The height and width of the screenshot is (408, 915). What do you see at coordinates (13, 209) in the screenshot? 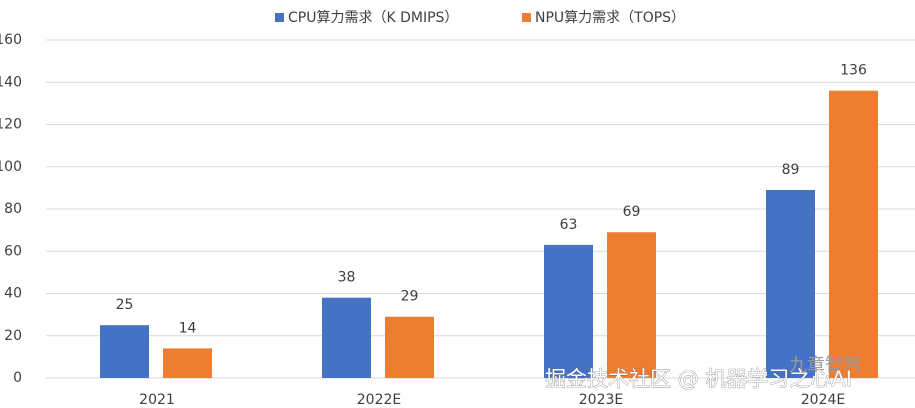
I see `y-tick-label: 80` at bounding box center [13, 209].